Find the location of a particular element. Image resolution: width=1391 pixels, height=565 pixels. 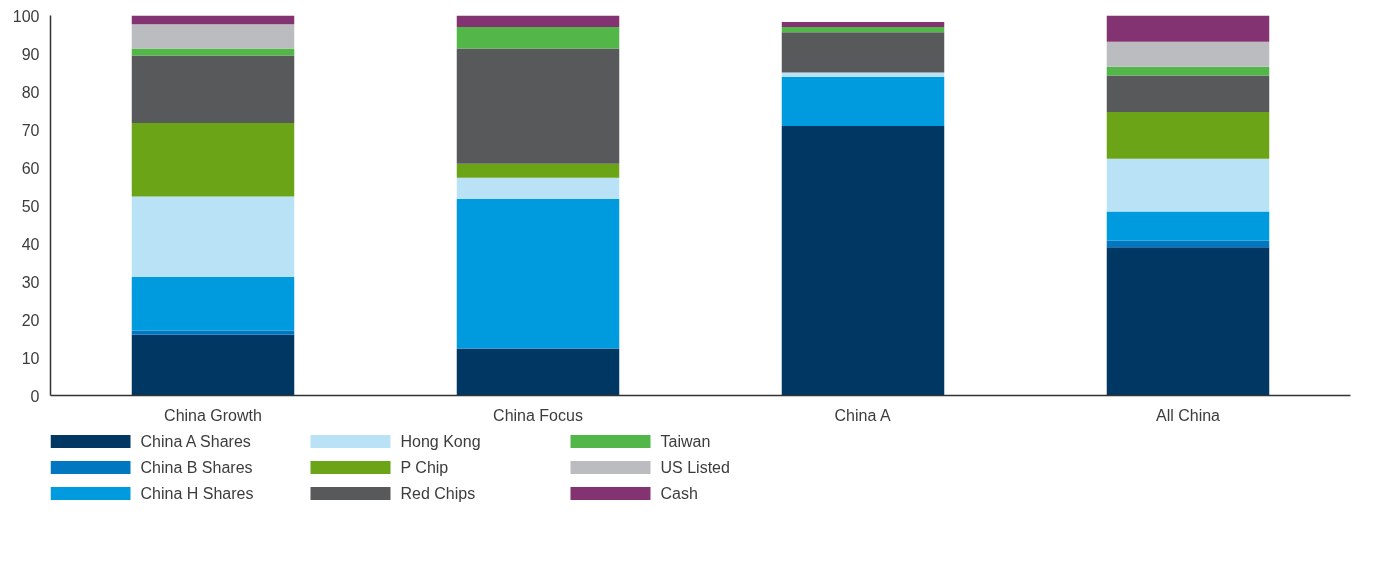

y-tick-label: 40 is located at coordinates (30, 244).